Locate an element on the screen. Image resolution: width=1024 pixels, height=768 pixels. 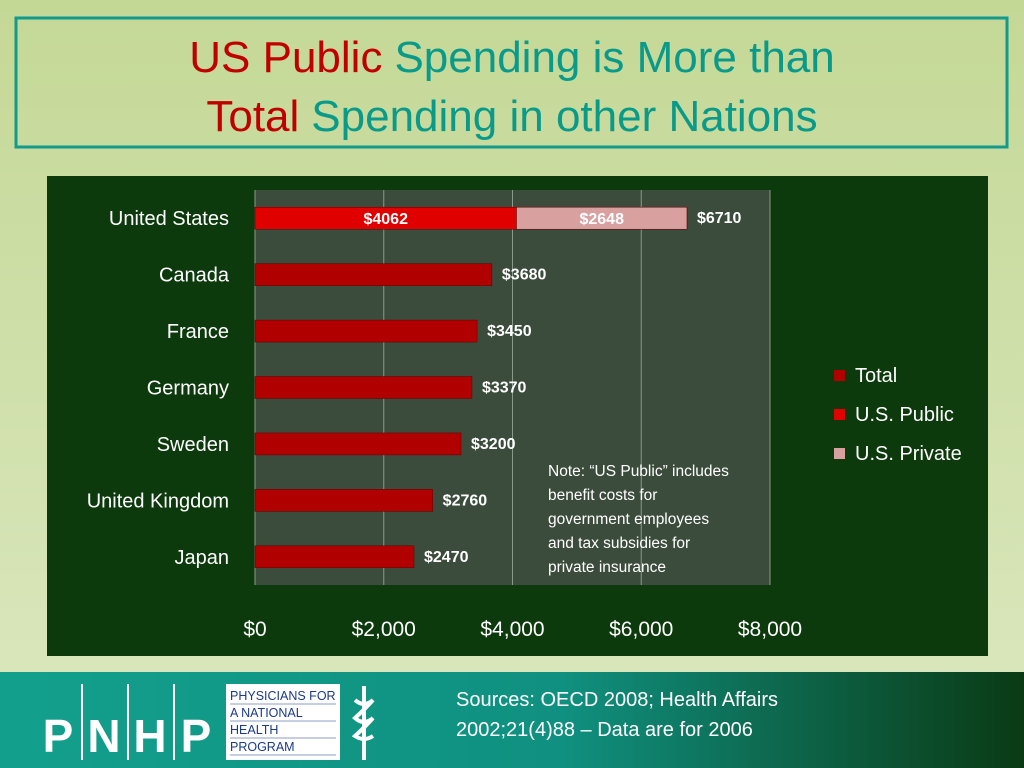
y-tick-label: Sweden is located at coordinates (193, 445).